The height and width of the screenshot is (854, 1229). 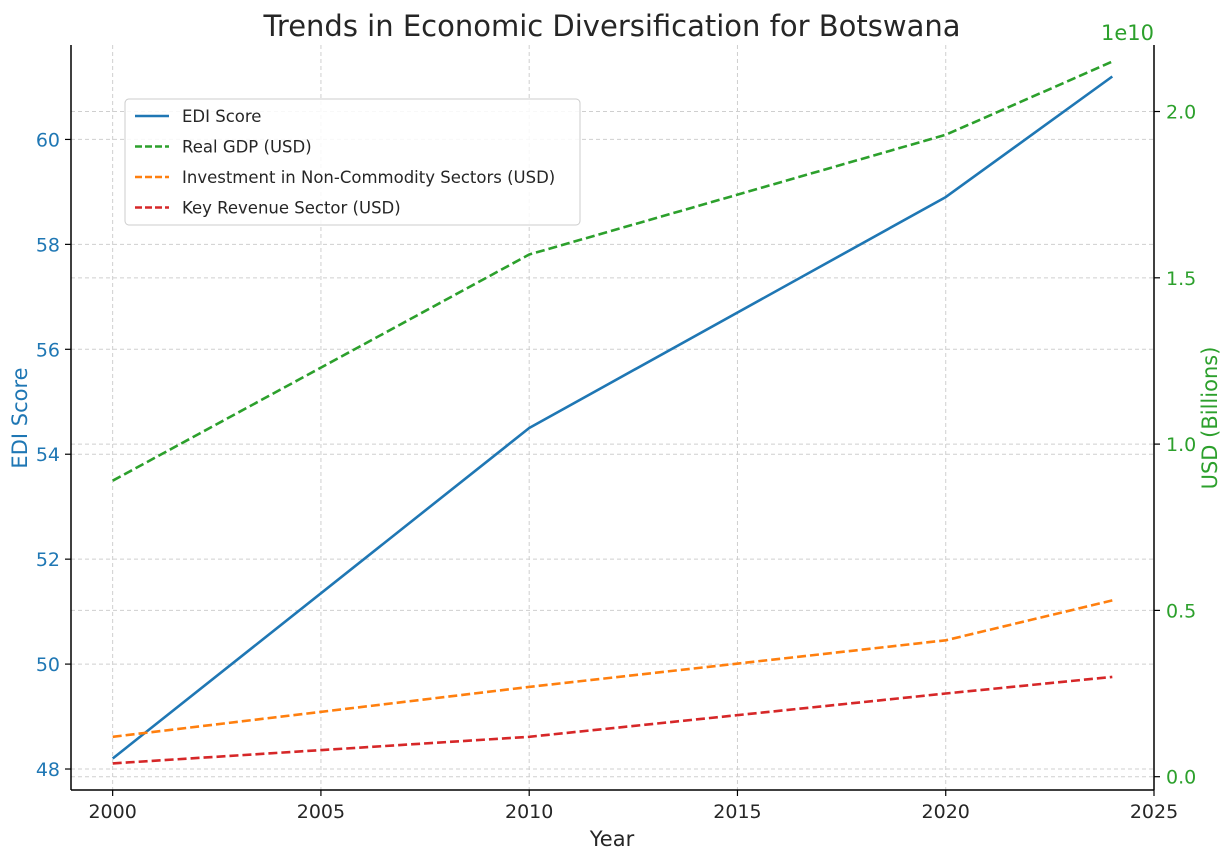 I want to click on y-right-tick-label: 1.0, so click(x=1181, y=445).